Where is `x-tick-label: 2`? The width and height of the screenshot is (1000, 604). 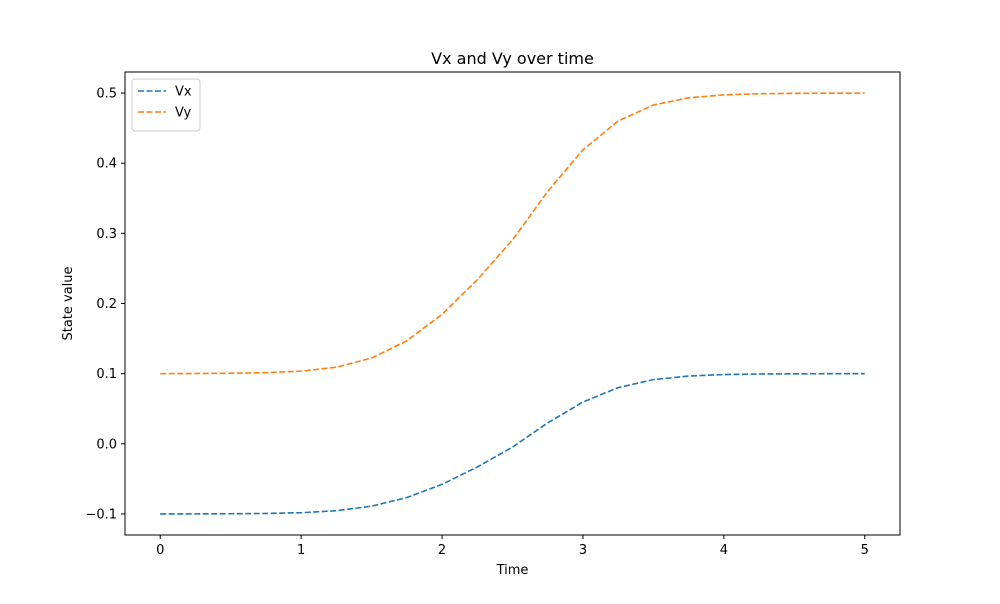 x-tick-label: 2 is located at coordinates (442, 550).